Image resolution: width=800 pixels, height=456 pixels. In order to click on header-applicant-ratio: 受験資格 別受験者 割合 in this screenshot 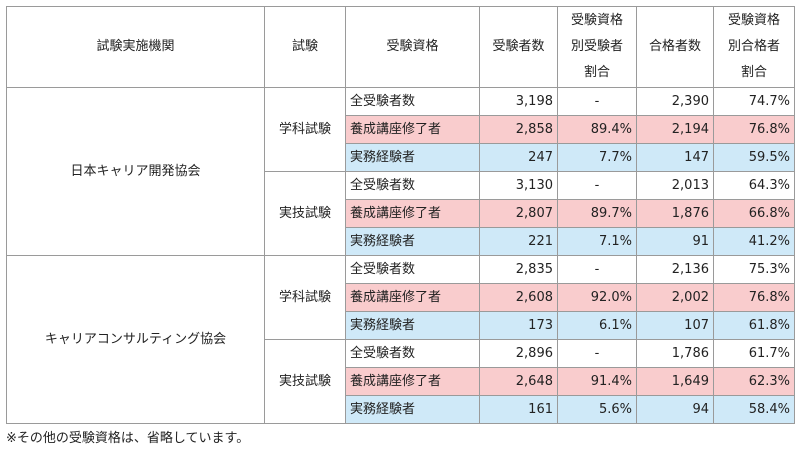, I will do `click(597, 47)`.